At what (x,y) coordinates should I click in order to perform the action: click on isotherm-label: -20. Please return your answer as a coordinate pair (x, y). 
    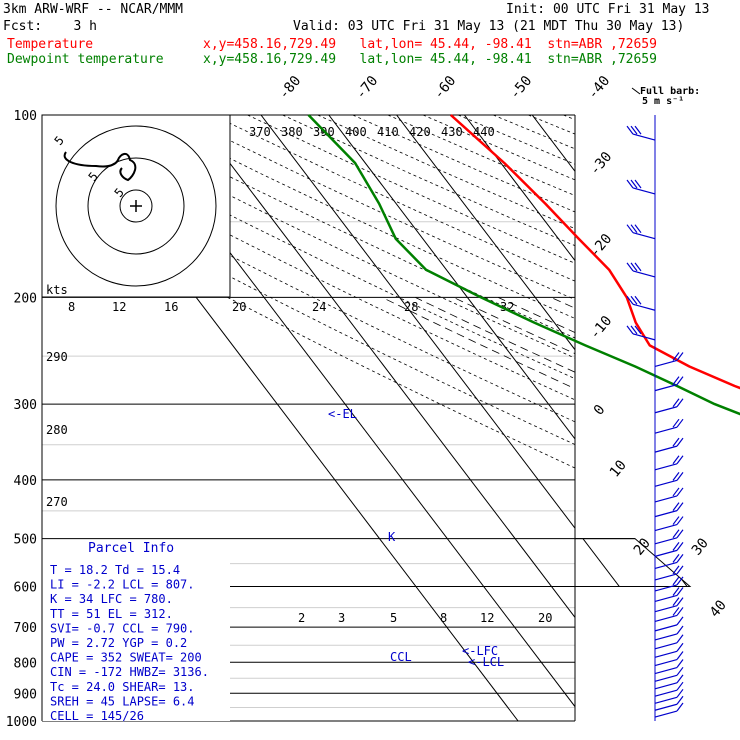
    Looking at the image, I should click on (601, 246).